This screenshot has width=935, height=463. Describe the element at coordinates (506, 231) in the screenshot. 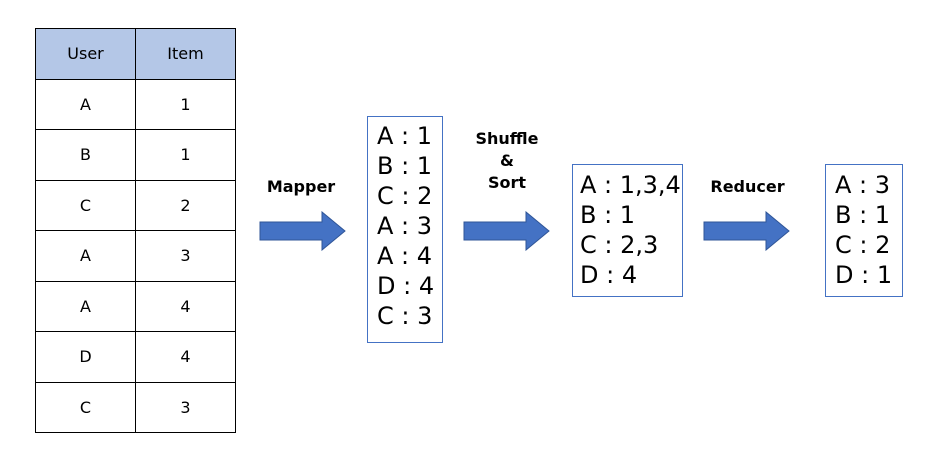

I see `shuffle-arrow-icon` at that location.